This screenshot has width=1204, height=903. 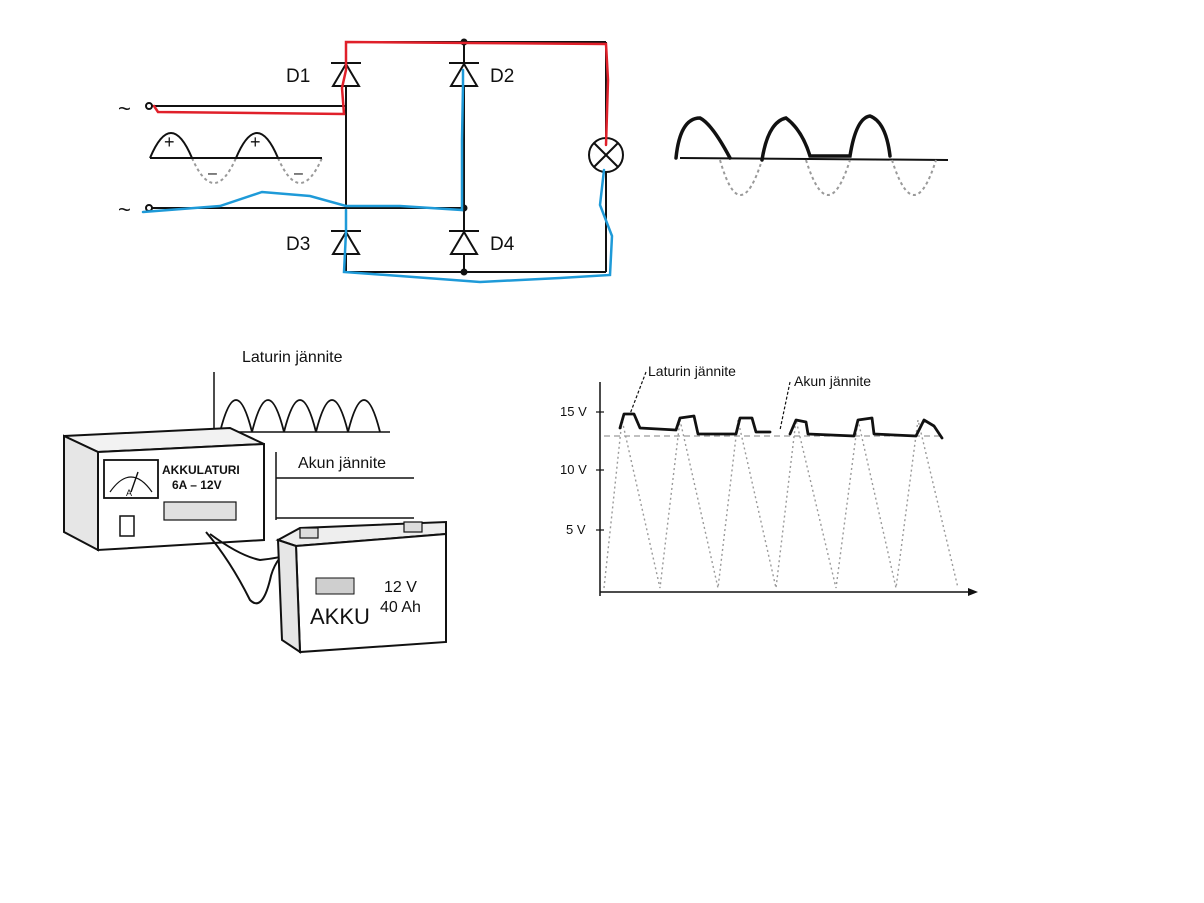 What do you see at coordinates (298, 244) in the screenshot?
I see `diode-label-d3: D3` at bounding box center [298, 244].